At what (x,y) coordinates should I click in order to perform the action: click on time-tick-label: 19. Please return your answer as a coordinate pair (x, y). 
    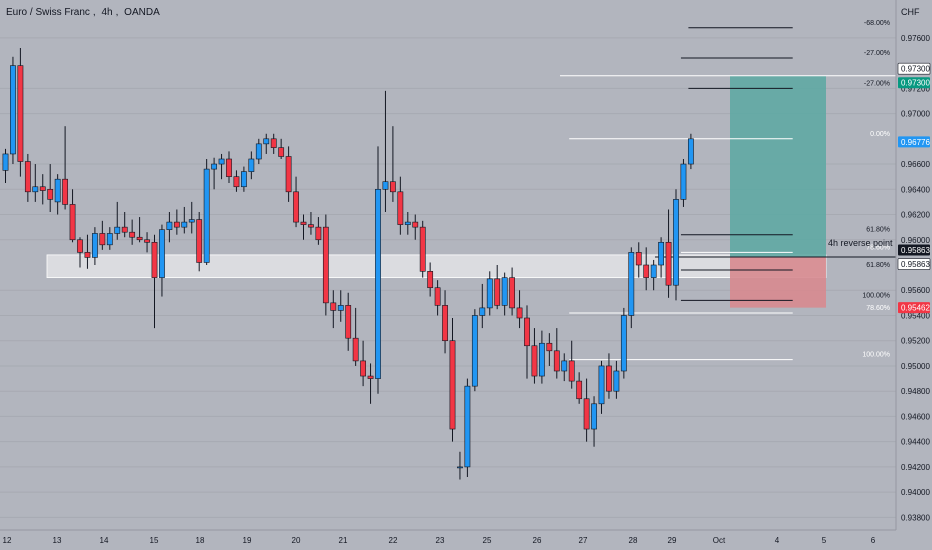
    Looking at the image, I should click on (247, 540).